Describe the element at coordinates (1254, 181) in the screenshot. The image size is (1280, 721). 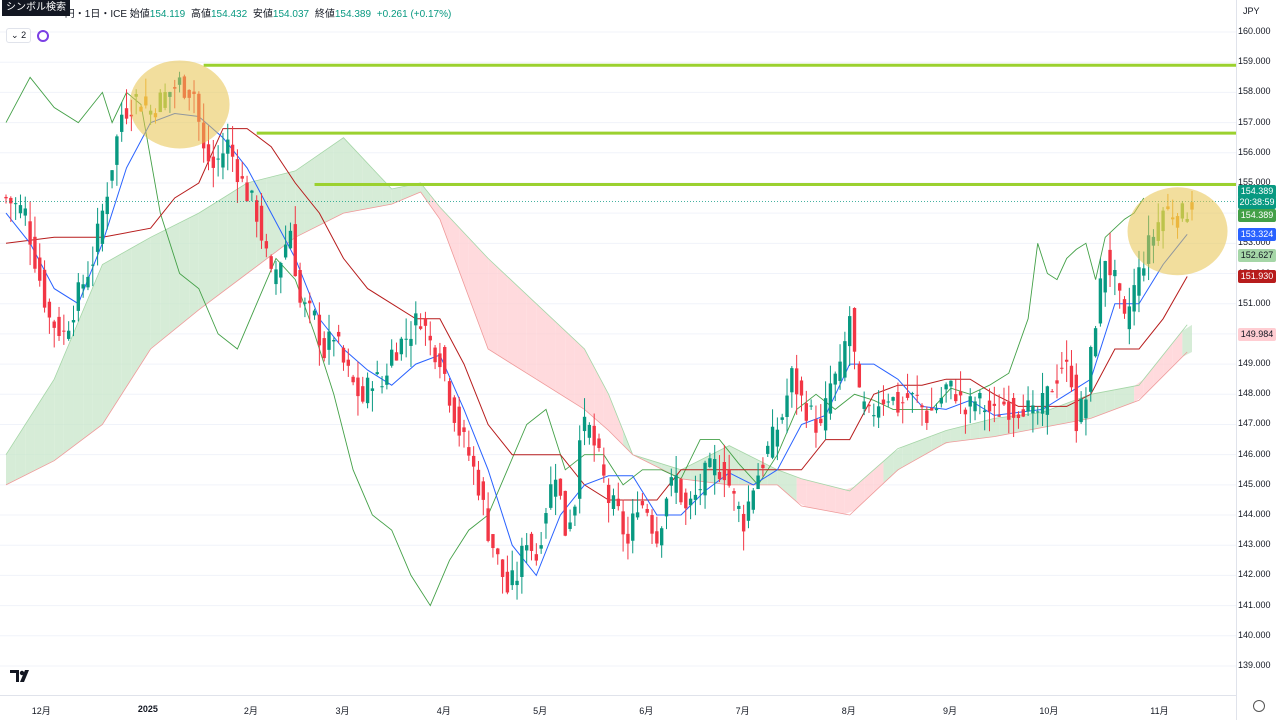
I see `price-tick-label: 155.000` at that location.